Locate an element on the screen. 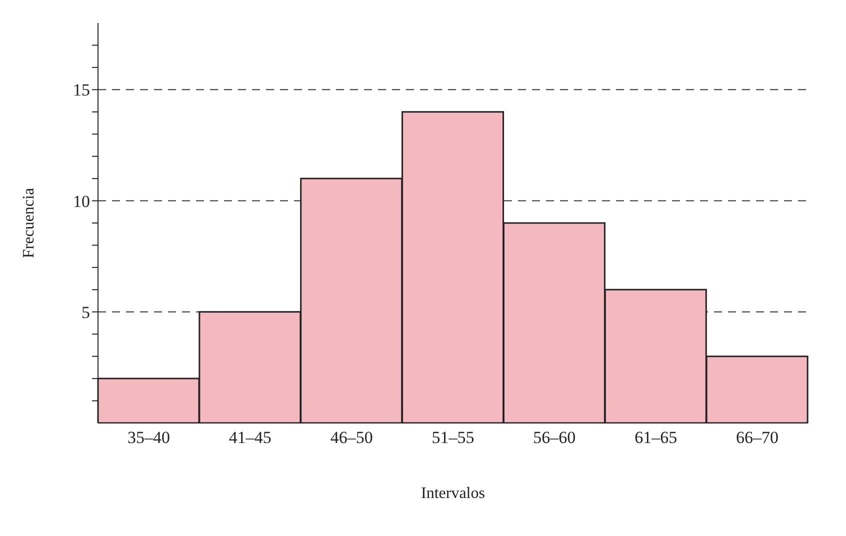 This screenshot has height=536, width=846. y-tick-label: 5 is located at coordinates (86, 312).